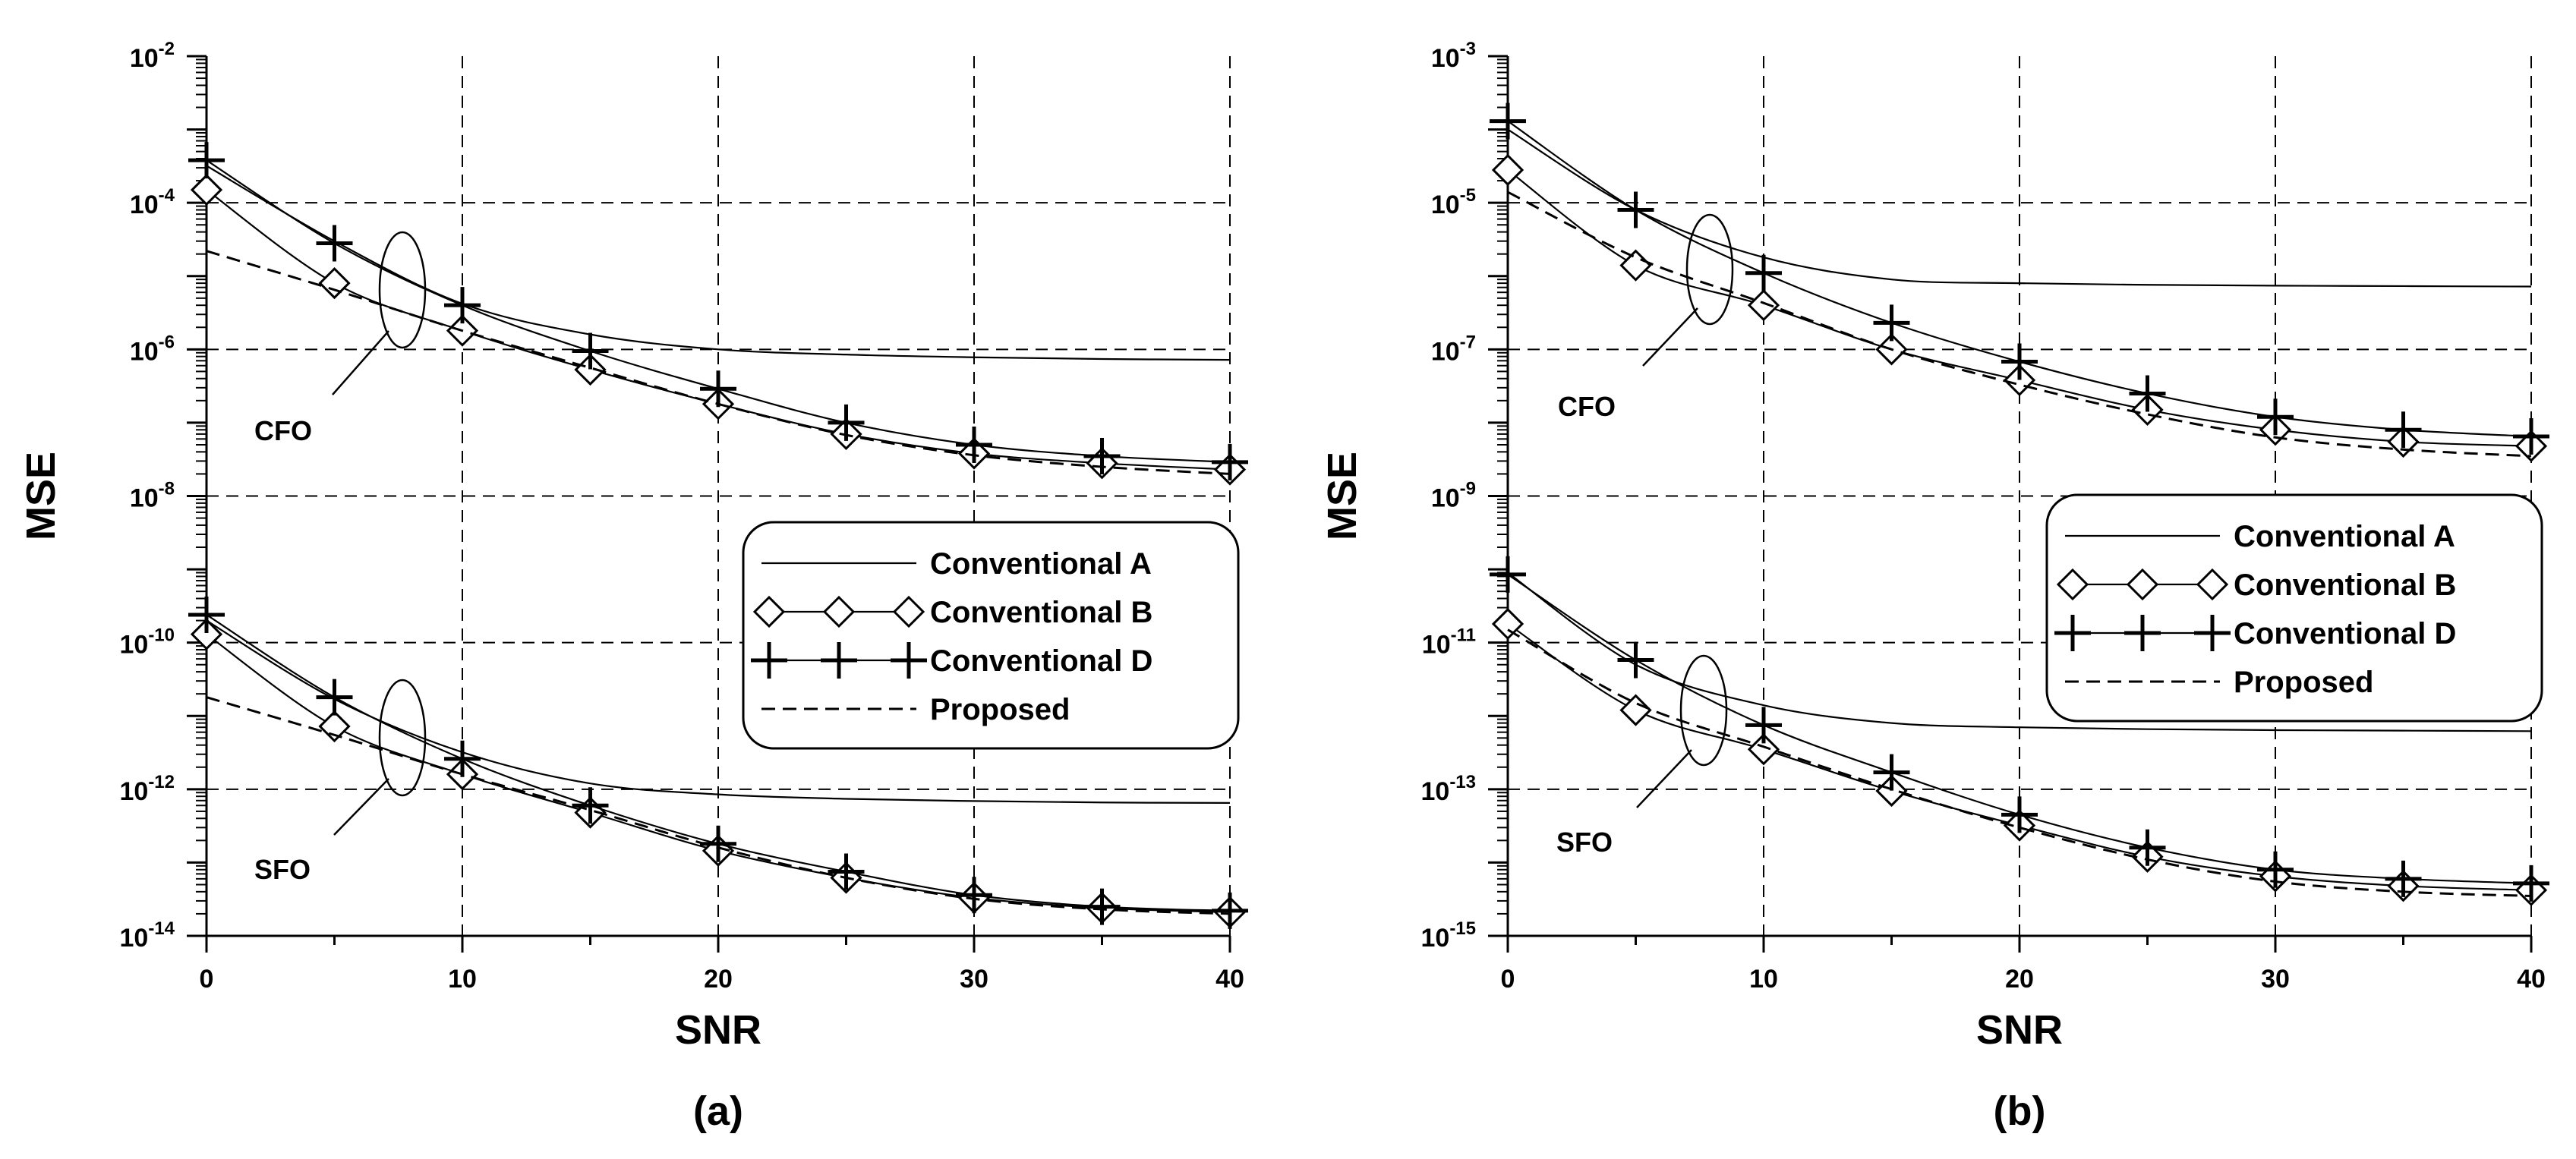 This screenshot has width=2576, height=1159. I want to click on series-cfo-conventional-d, so click(2019, 278).